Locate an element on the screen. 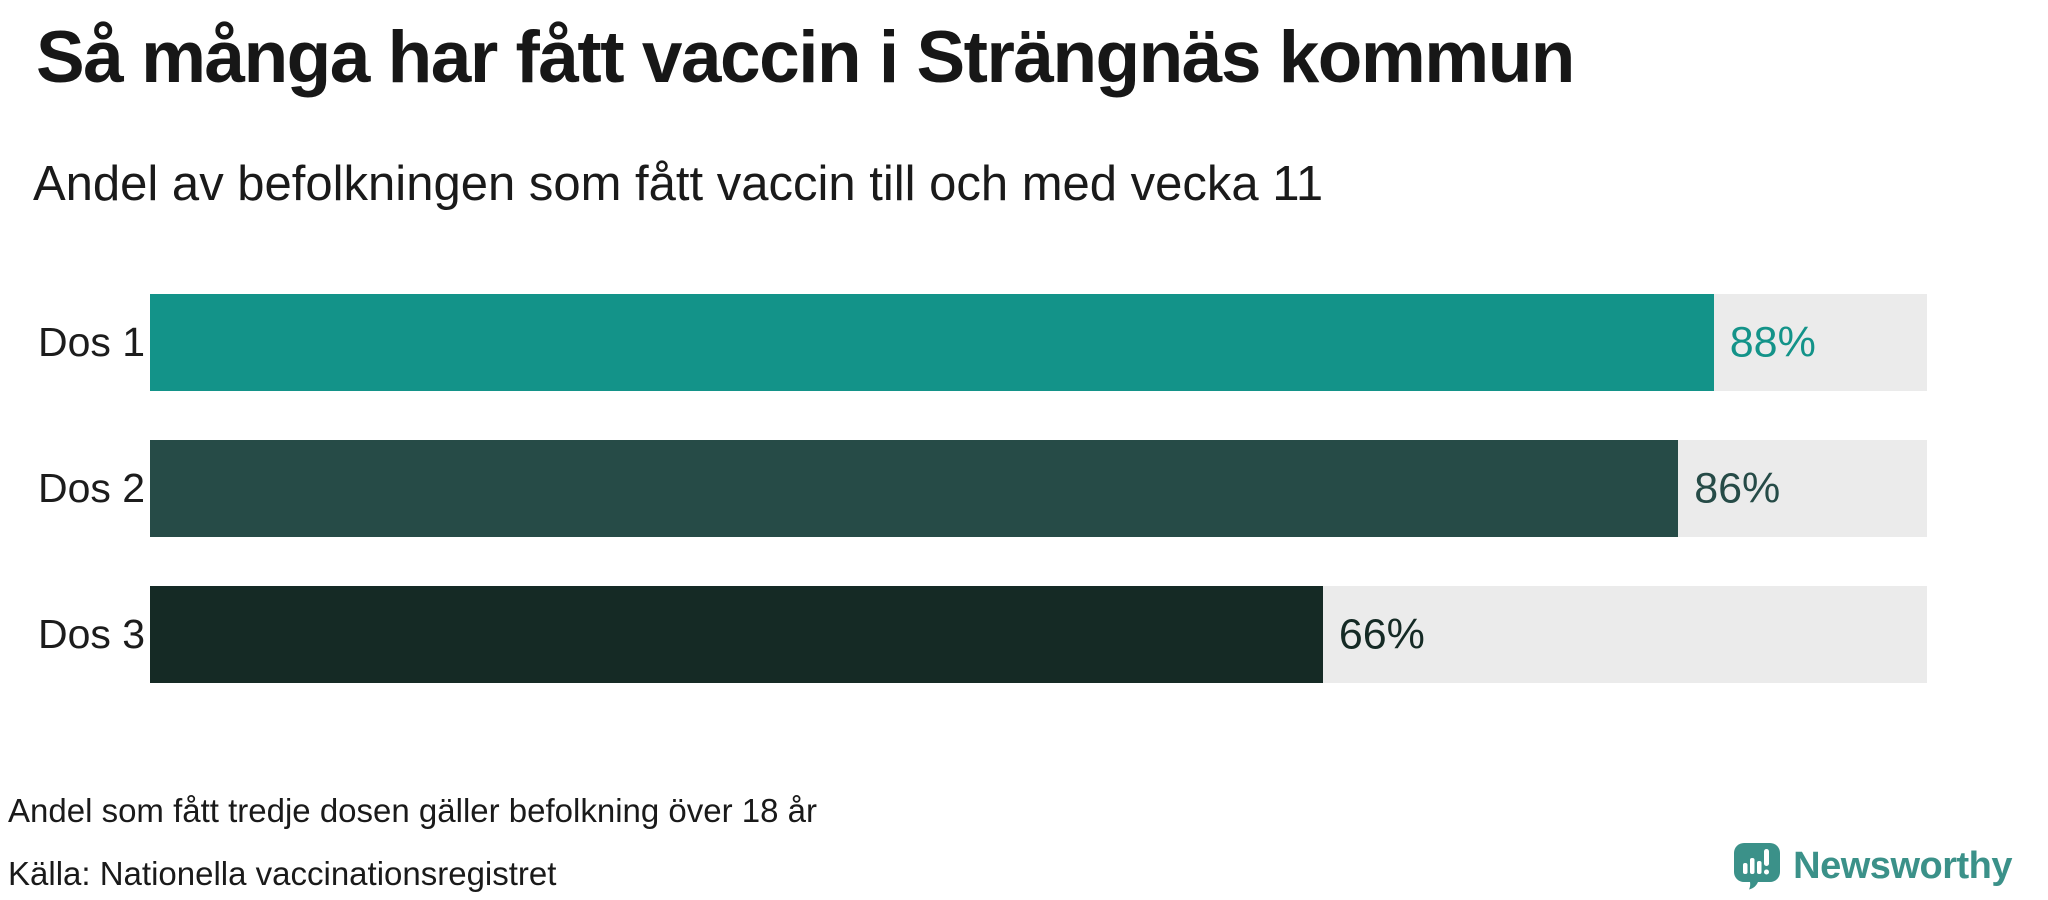 This screenshot has width=2048, height=900. bar-category-label: Dos 1 is located at coordinates (92, 342).